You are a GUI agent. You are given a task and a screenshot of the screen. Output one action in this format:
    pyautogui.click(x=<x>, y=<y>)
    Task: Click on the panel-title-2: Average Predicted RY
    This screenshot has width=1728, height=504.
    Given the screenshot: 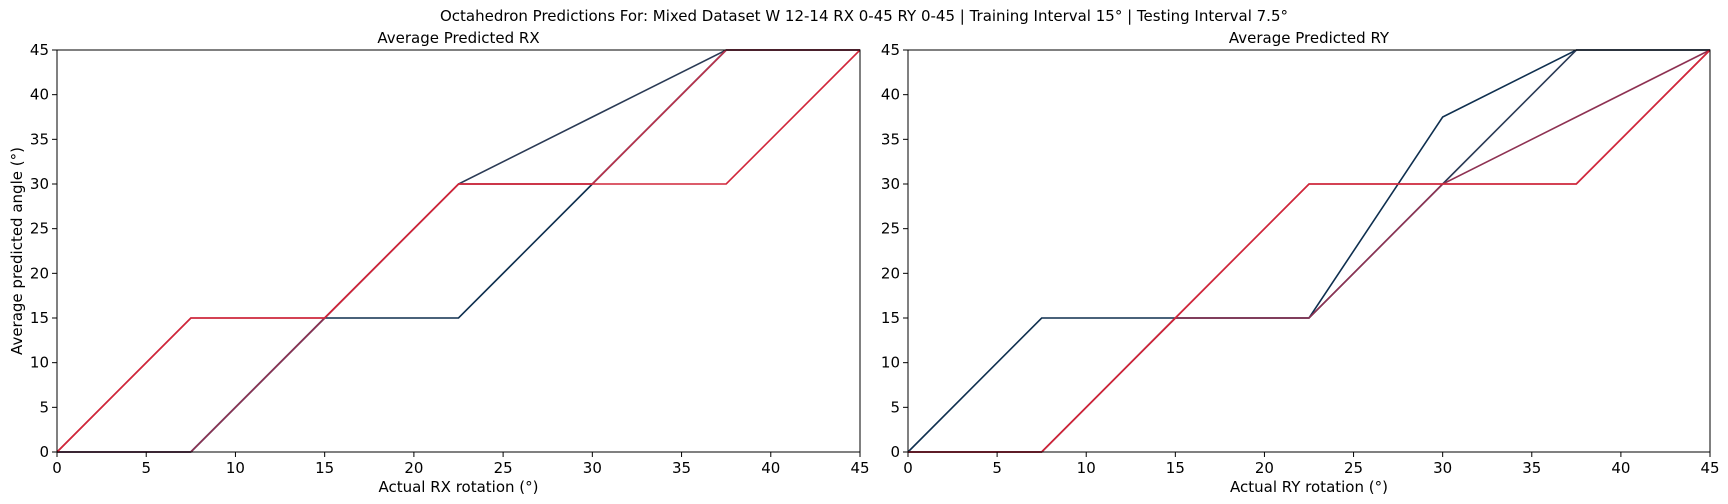 What is the action you would take?
    pyautogui.click(x=1309, y=38)
    